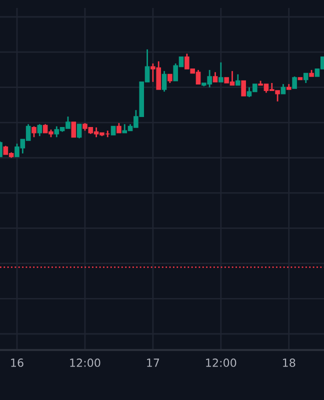 The width and height of the screenshot is (324, 400). Describe the element at coordinates (289, 362) in the screenshot. I see `x-tick-label: 18` at that location.